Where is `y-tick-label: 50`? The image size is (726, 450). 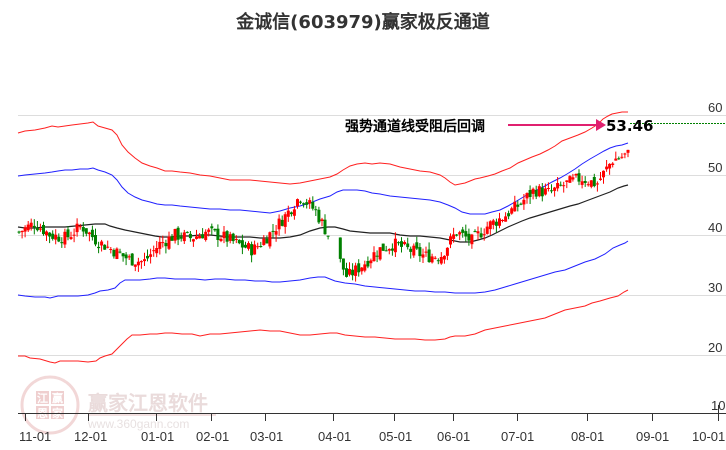
y-tick-label: 50 is located at coordinates (715, 167).